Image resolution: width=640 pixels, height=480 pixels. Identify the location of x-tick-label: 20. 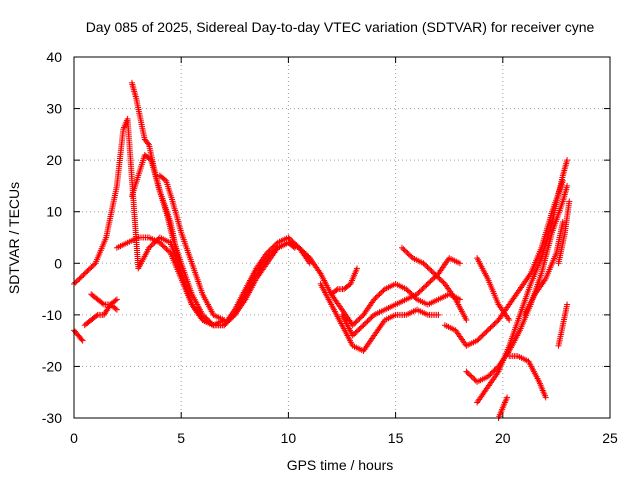
(503, 438).